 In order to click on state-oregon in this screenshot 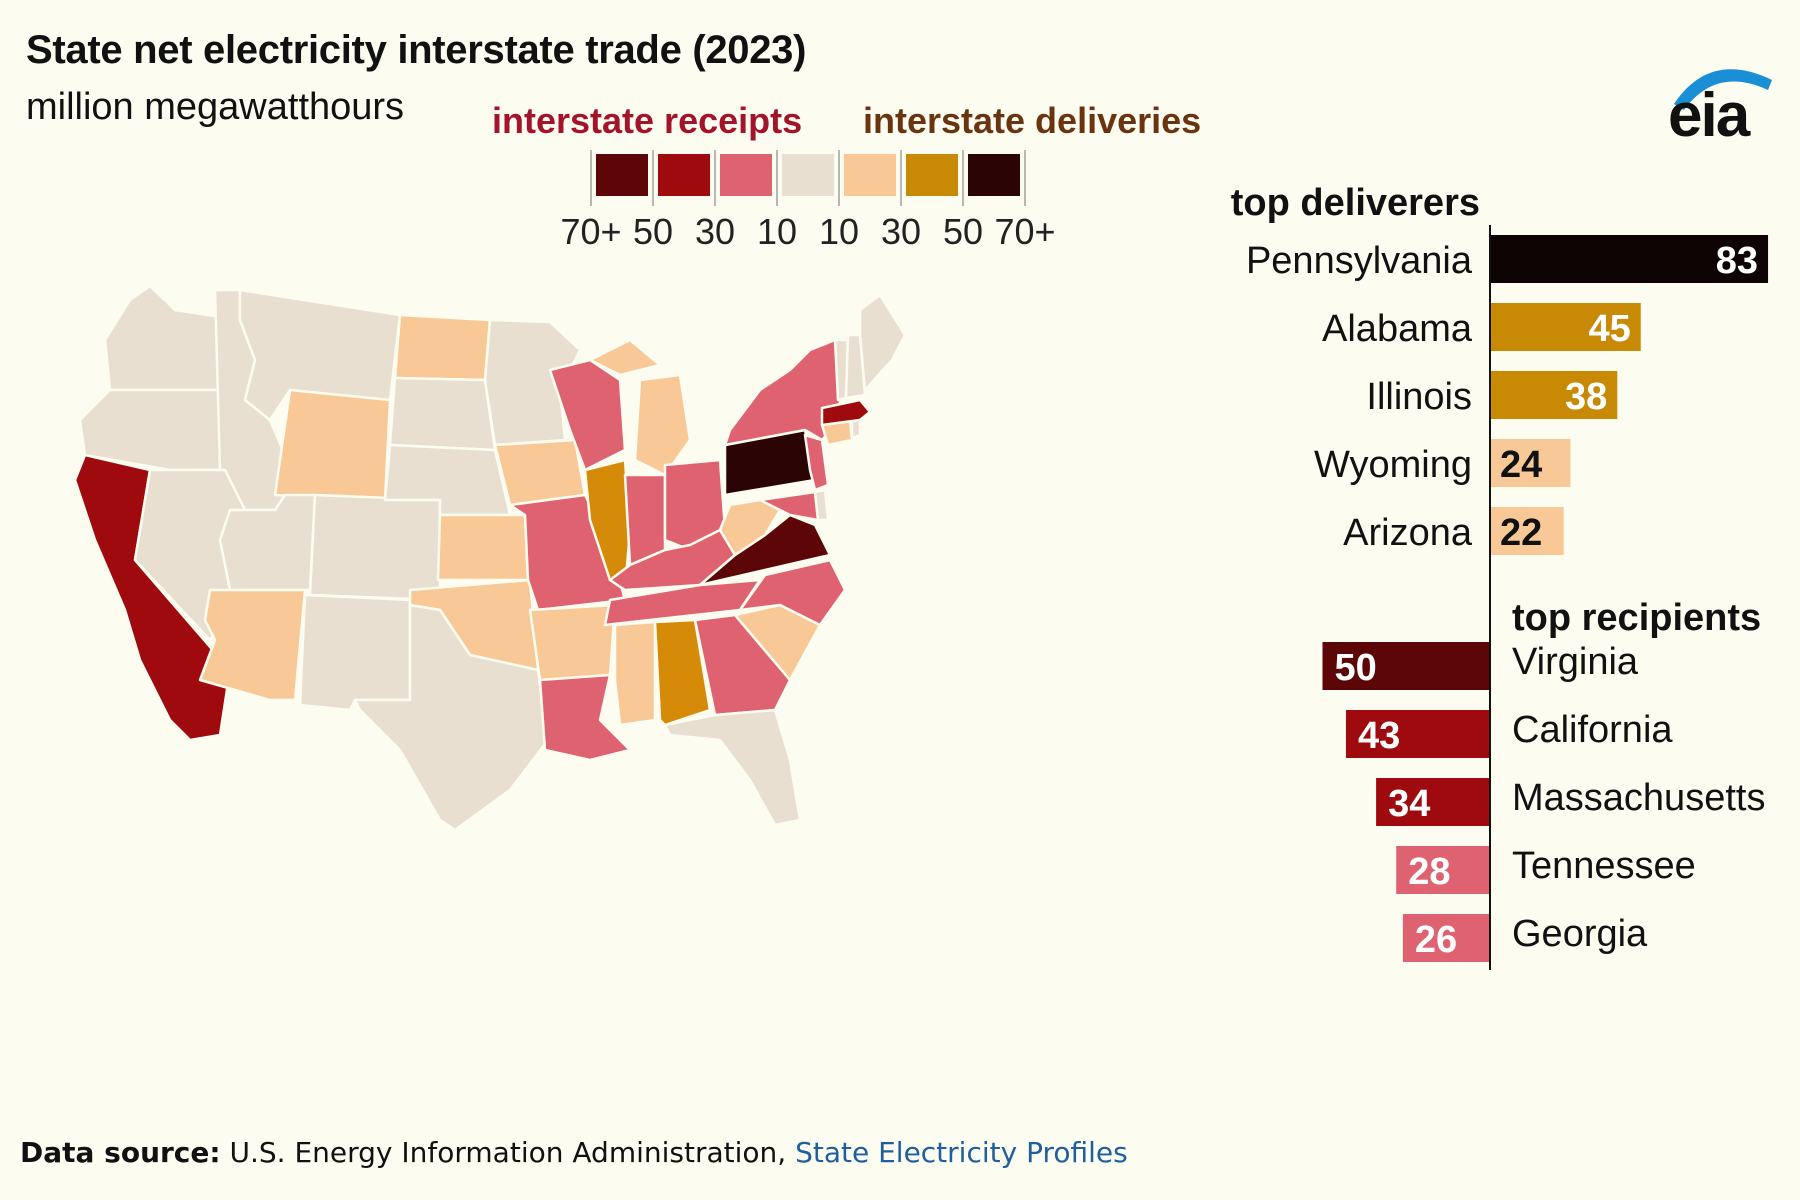, I will do `click(160, 430)`.